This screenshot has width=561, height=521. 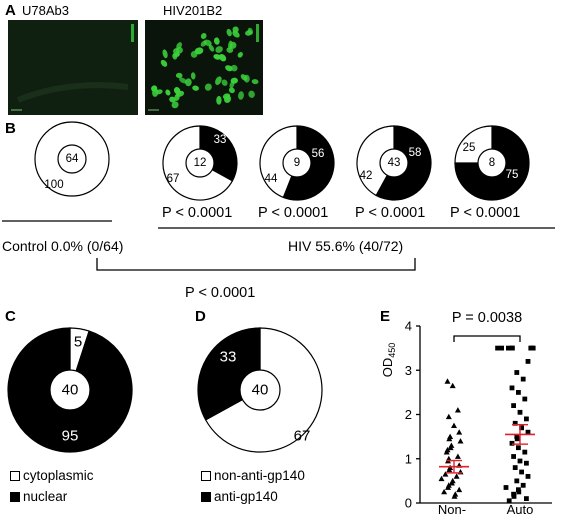 I want to click on panel-letter-d: D, so click(x=200, y=316).